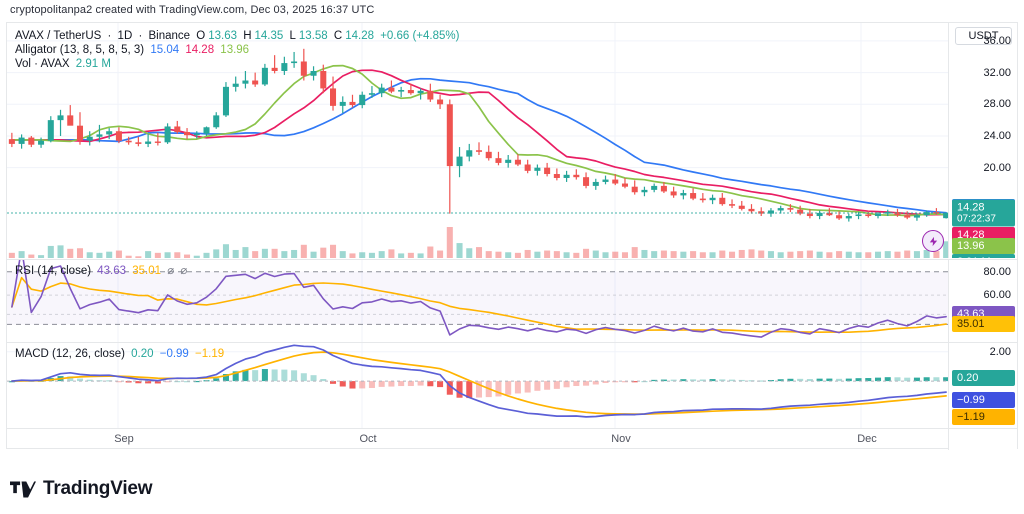  What do you see at coordinates (247, 36) in the screenshot?
I see `high-label: H` at bounding box center [247, 36].